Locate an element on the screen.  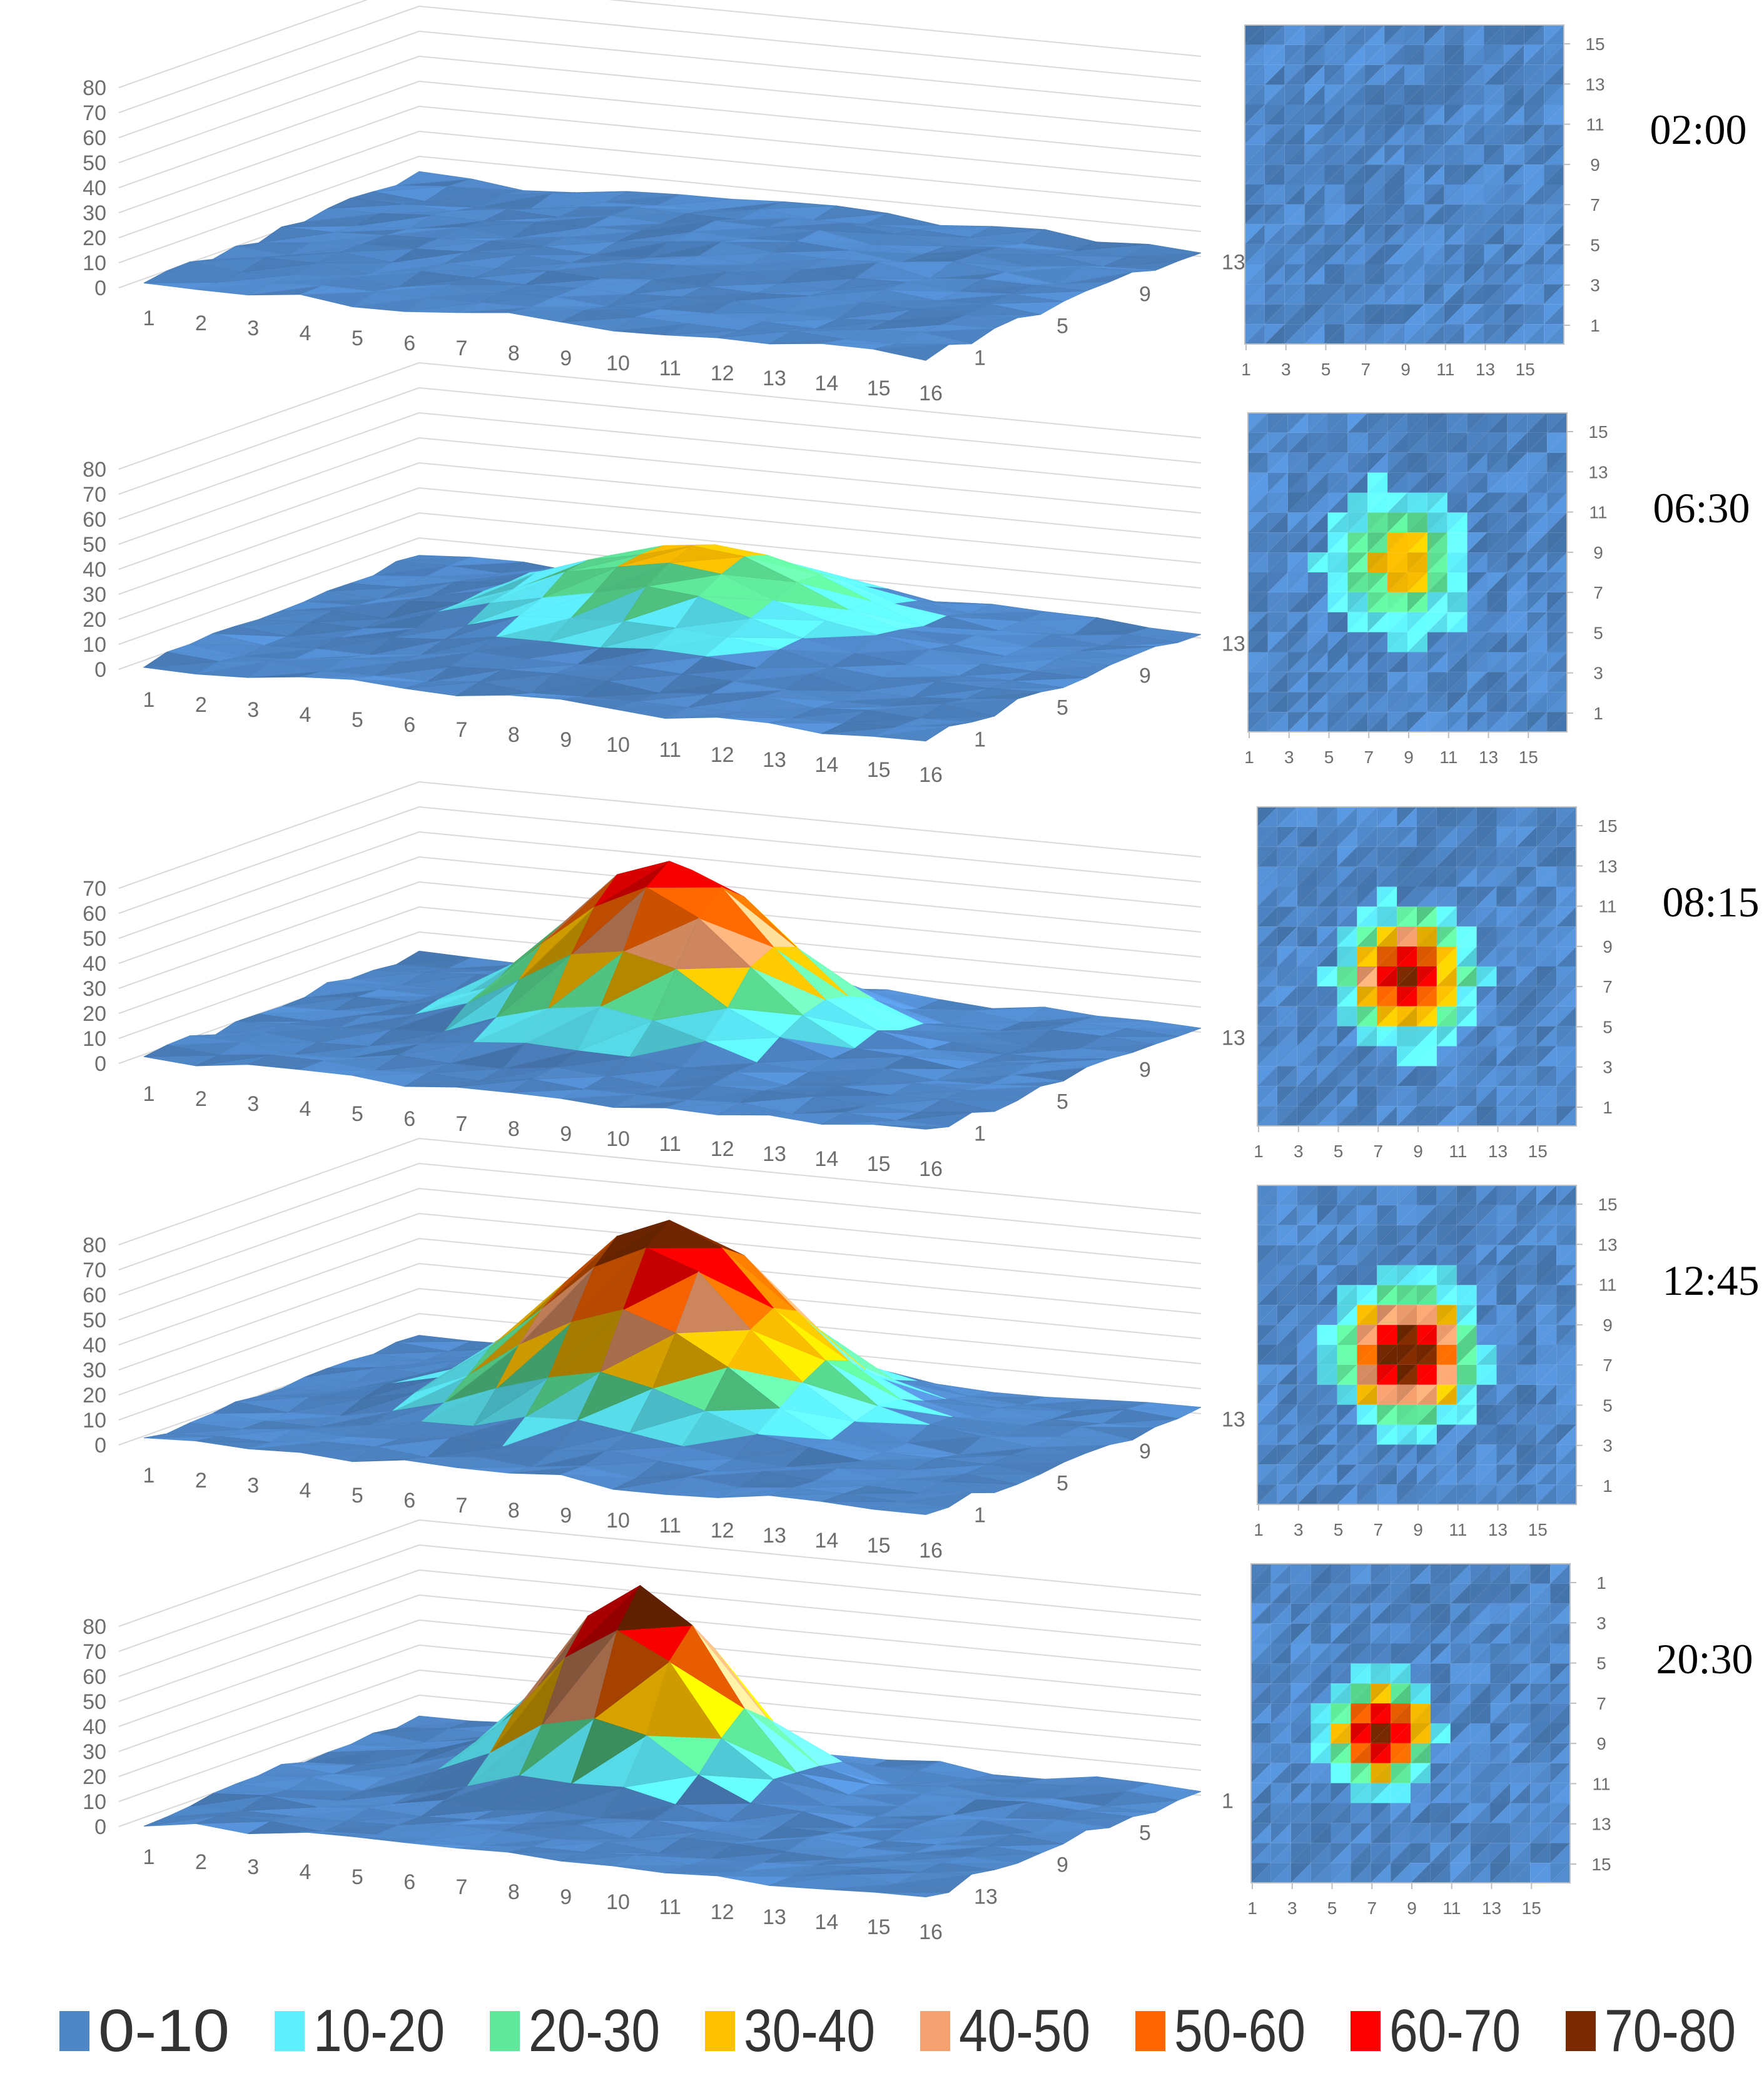
y-tick-label: 9 is located at coordinates (1145, 1070).